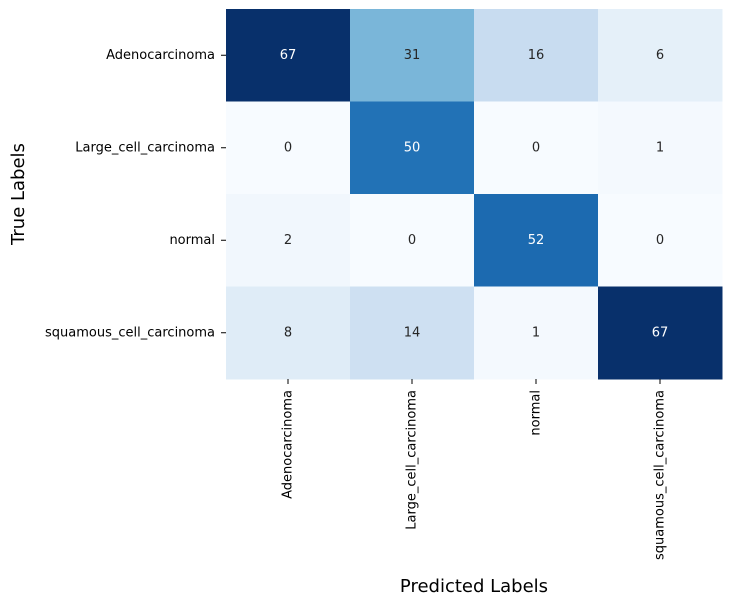 The height and width of the screenshot is (605, 732). What do you see at coordinates (145, 147) in the screenshot?
I see `y-tick-label: Large_cell_carcinoma` at bounding box center [145, 147].